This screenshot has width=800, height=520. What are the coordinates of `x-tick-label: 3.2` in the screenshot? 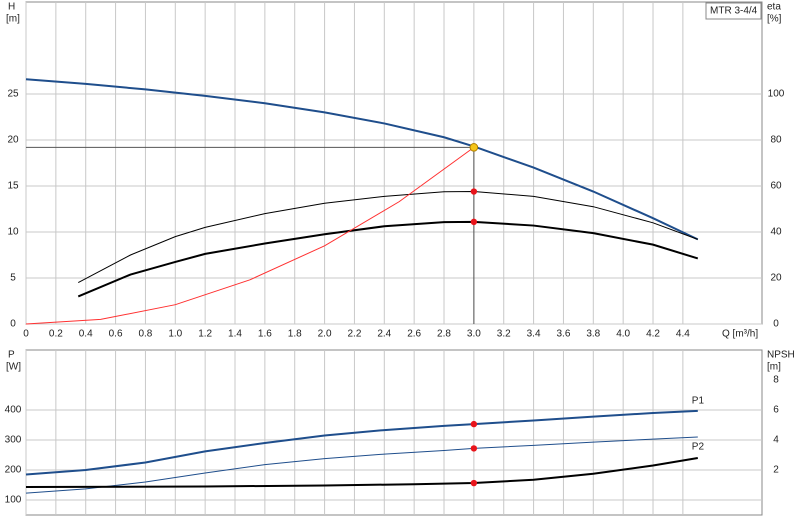 It's located at (504, 334).